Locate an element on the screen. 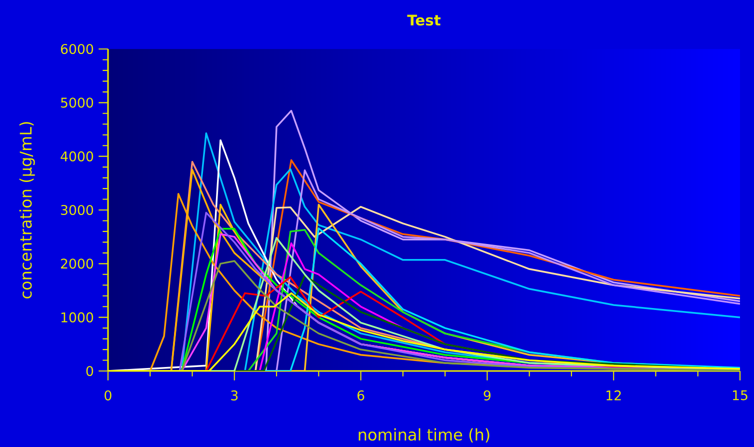 This screenshot has height=447, width=754. x-axis-title: nominal time (h) is located at coordinates (424, 435).